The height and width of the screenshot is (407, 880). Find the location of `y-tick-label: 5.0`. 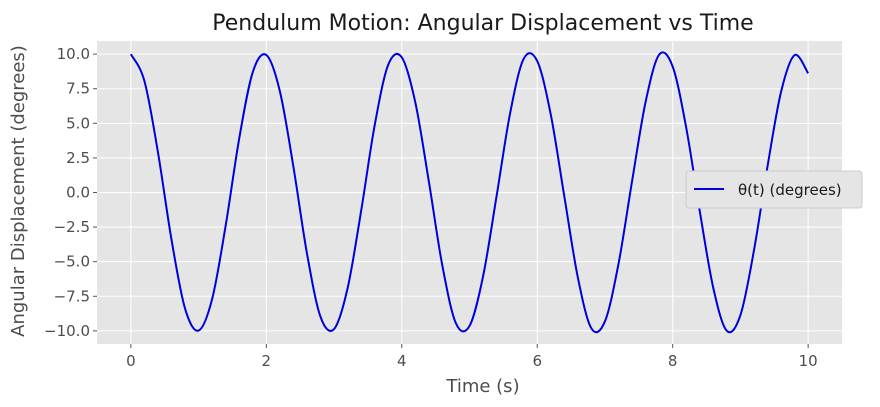

y-tick-label: 5.0 is located at coordinates (78, 123).